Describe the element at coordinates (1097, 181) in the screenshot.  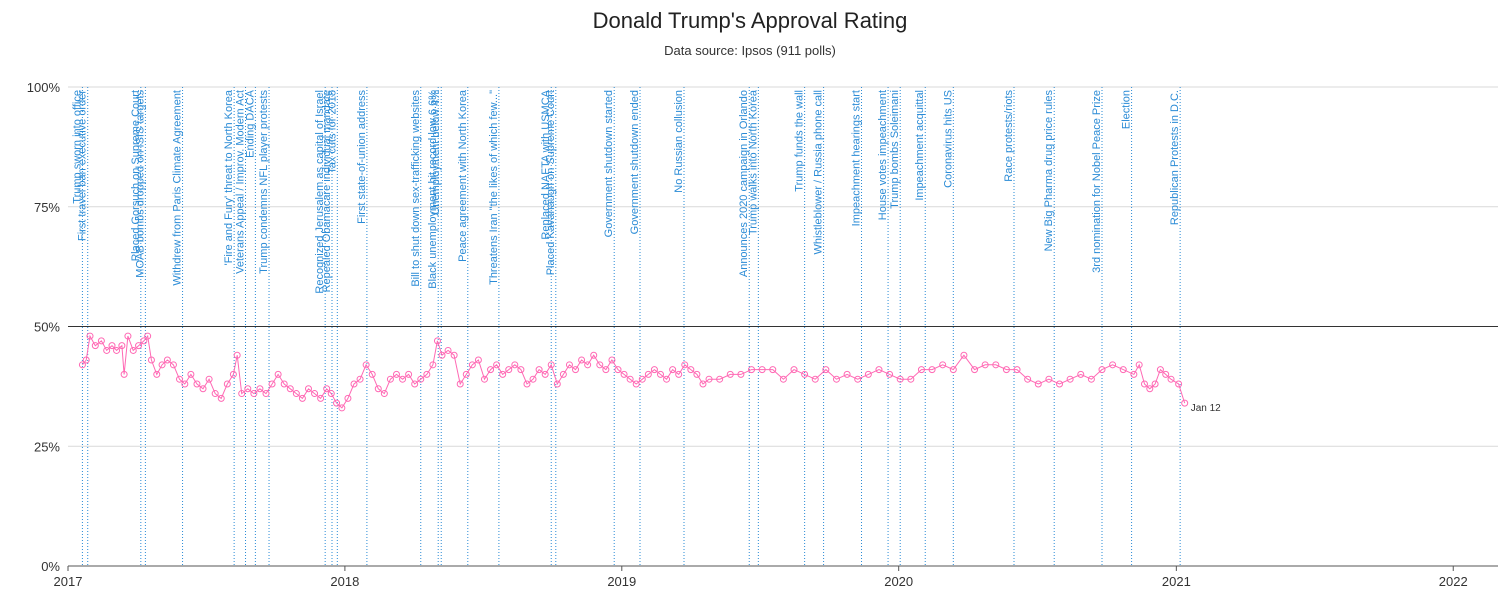
I see `event-label: 3rd nomination for Nobel Peace Prize` at that location.